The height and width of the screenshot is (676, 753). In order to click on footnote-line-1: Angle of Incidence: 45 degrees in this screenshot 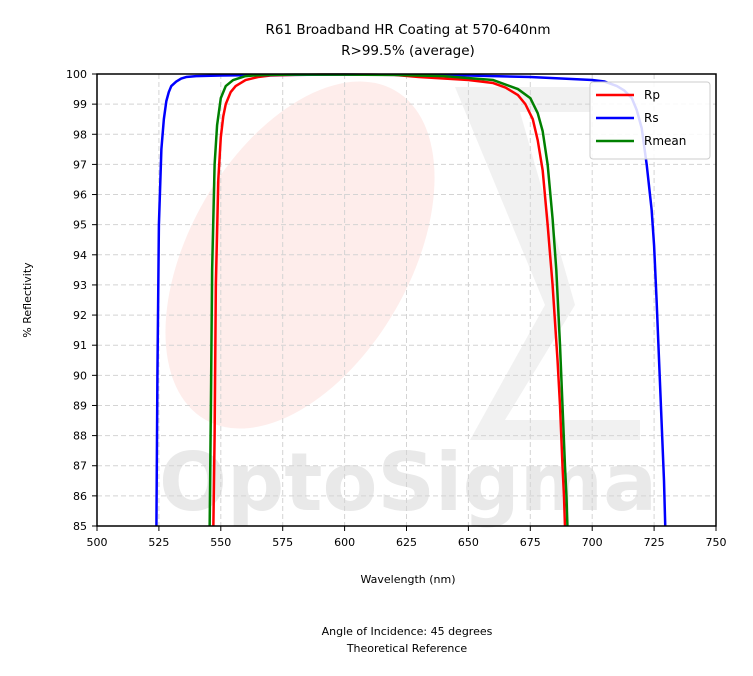, I will do `click(407, 631)`.